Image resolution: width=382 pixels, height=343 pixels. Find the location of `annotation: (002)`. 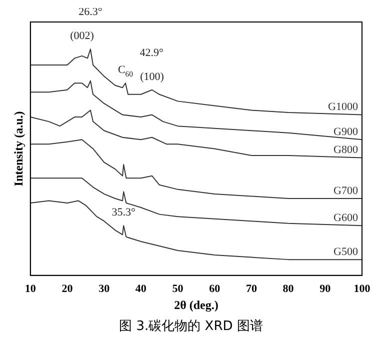

annotation: (002) is located at coordinates (82, 36).